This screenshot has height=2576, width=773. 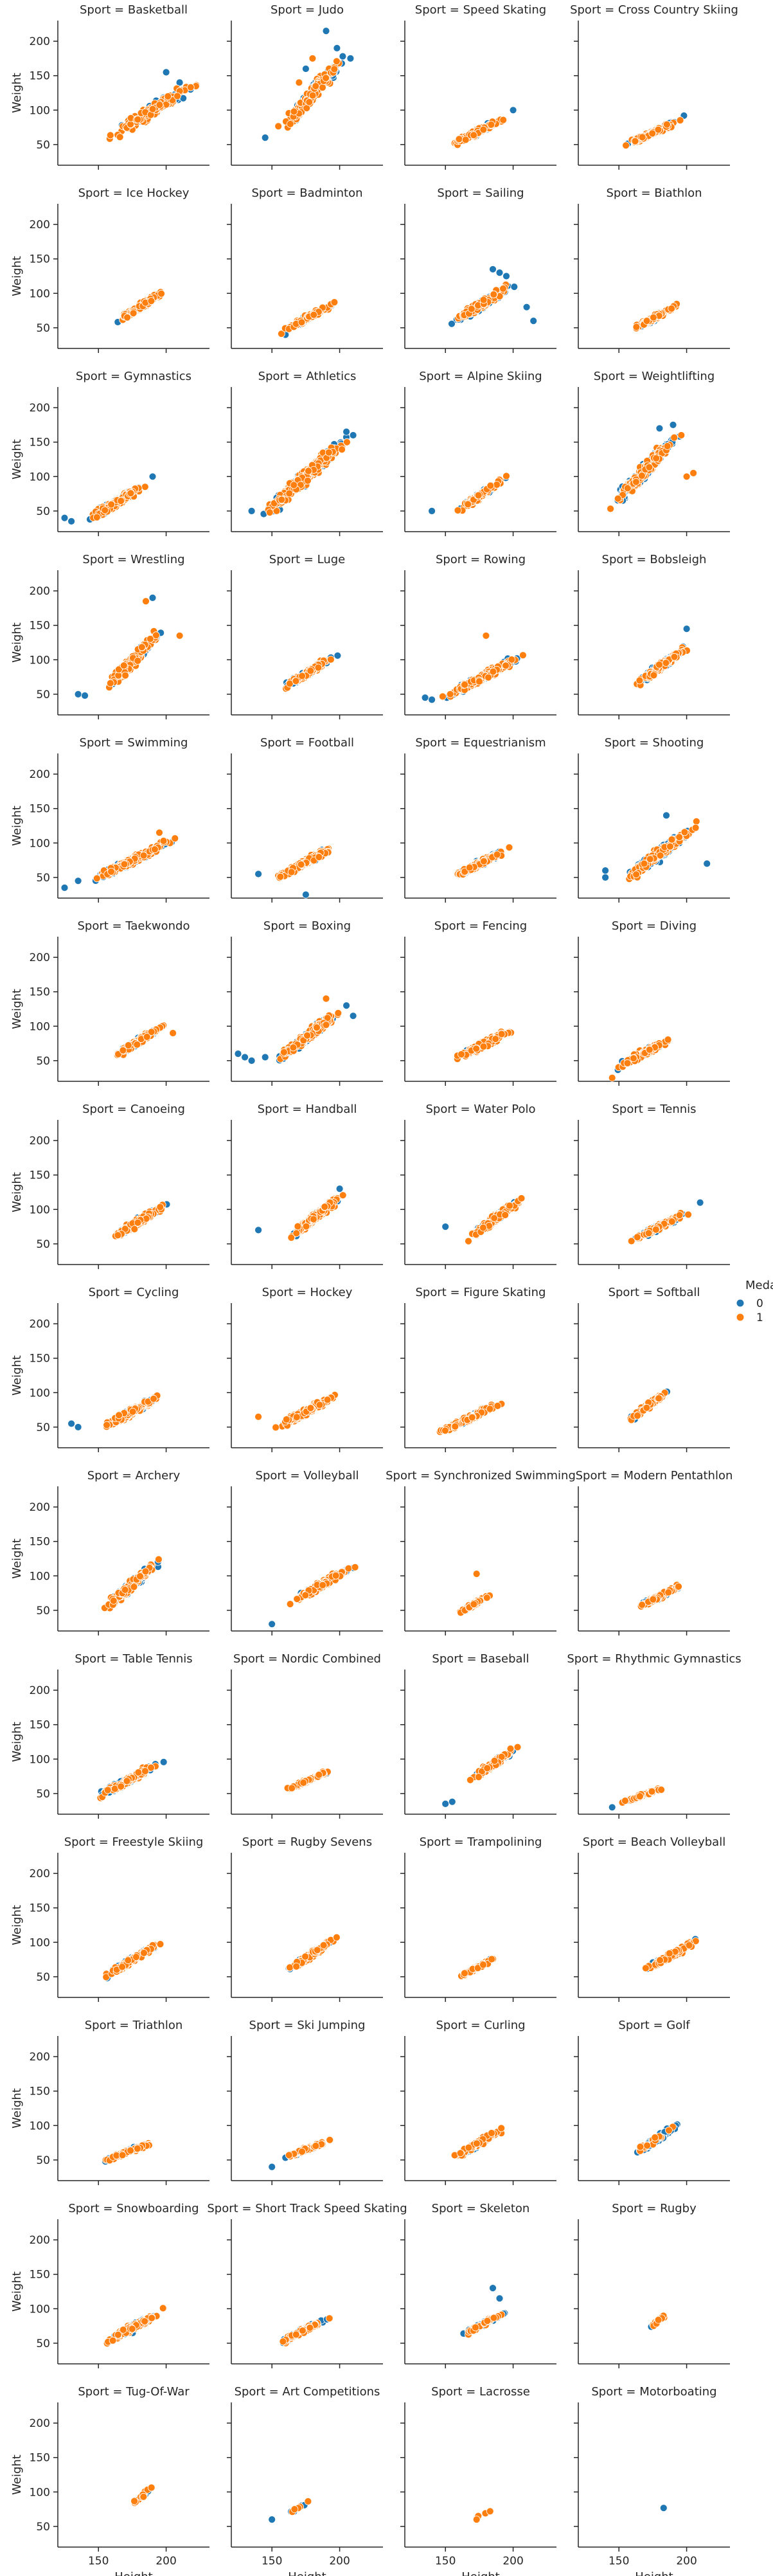 I want to click on facet-title: Sport = Shooting, so click(x=654, y=743).